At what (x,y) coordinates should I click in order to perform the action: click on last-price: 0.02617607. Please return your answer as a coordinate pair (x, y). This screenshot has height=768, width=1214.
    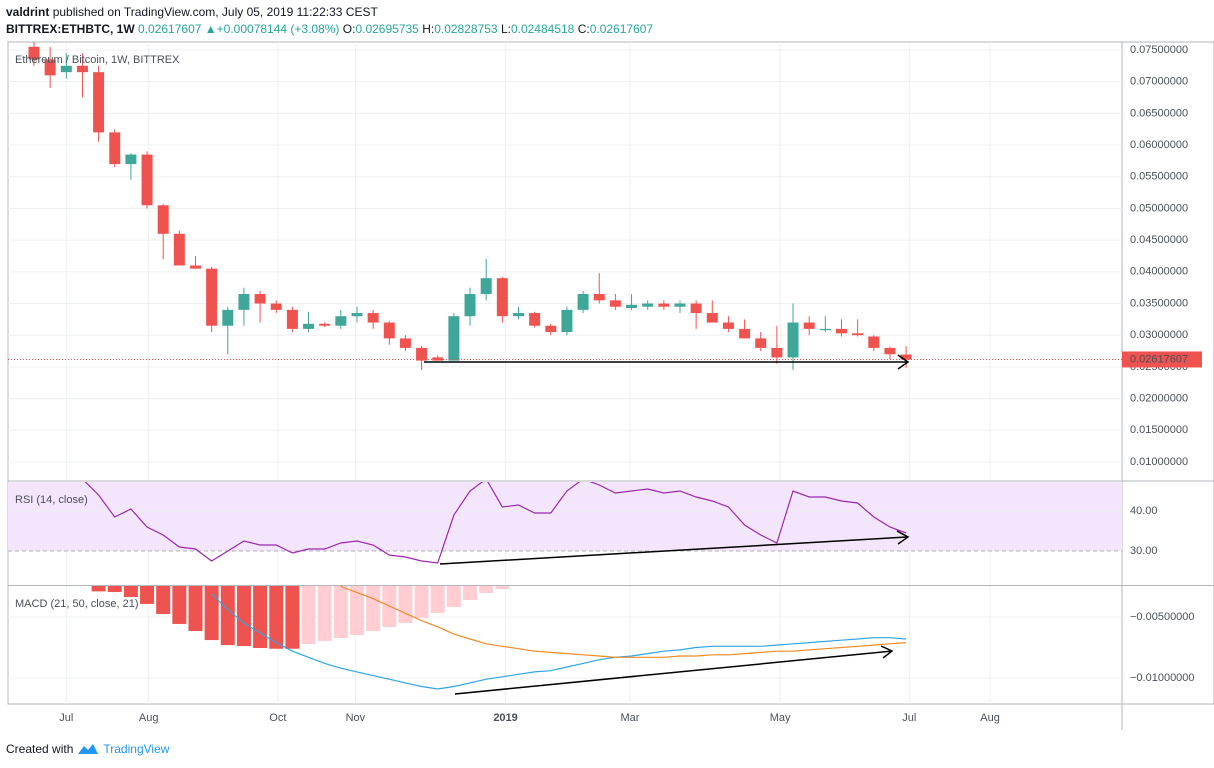
    Looking at the image, I should click on (170, 29).